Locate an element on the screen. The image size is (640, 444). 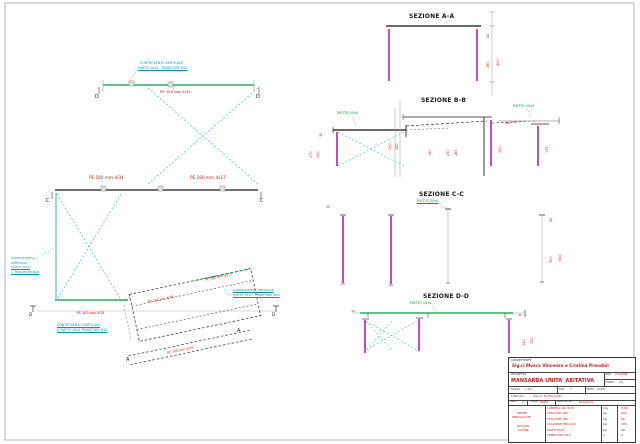
plan-mid-side-note-2: VERTICALE is located at coordinates (19, 262).